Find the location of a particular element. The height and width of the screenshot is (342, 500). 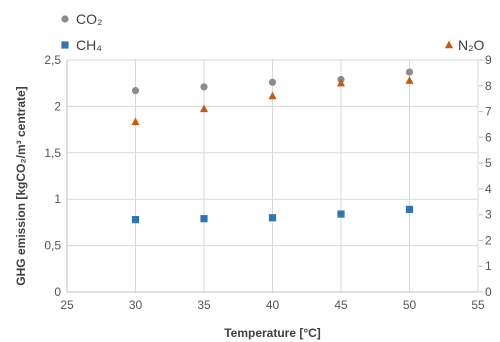

y-tick-label: 0,5 is located at coordinates (52, 246).